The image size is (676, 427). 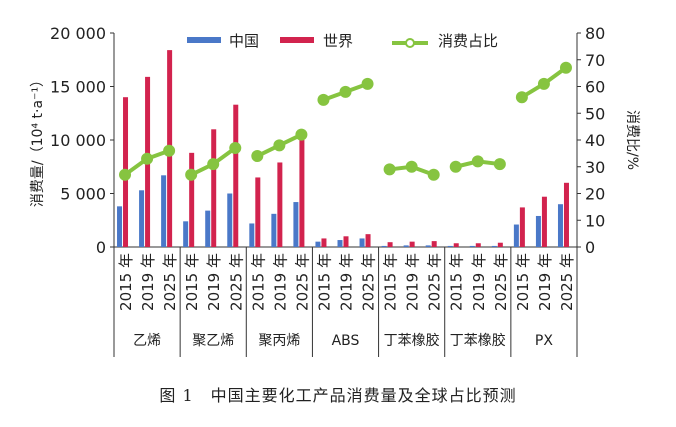 I want to click on y2-tick-label: 70, so click(x=595, y=60).